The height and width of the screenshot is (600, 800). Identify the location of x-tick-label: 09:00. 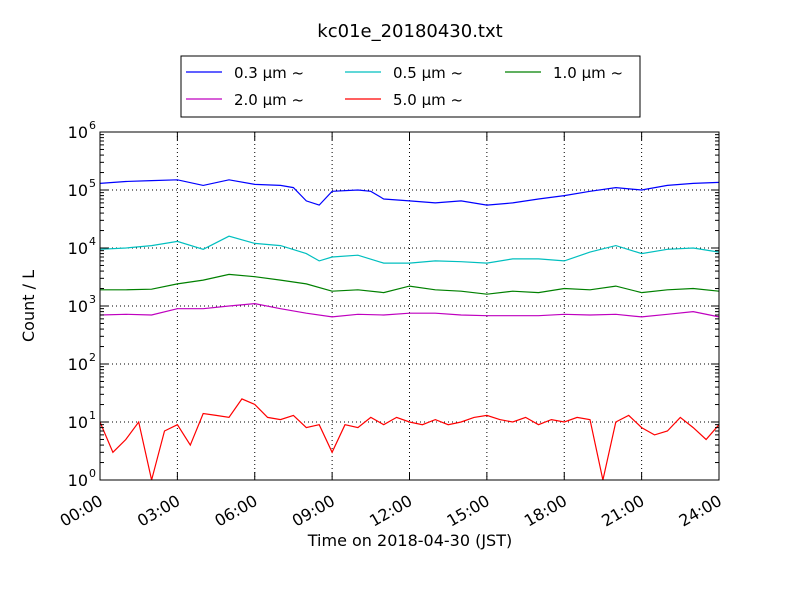
(313, 511).